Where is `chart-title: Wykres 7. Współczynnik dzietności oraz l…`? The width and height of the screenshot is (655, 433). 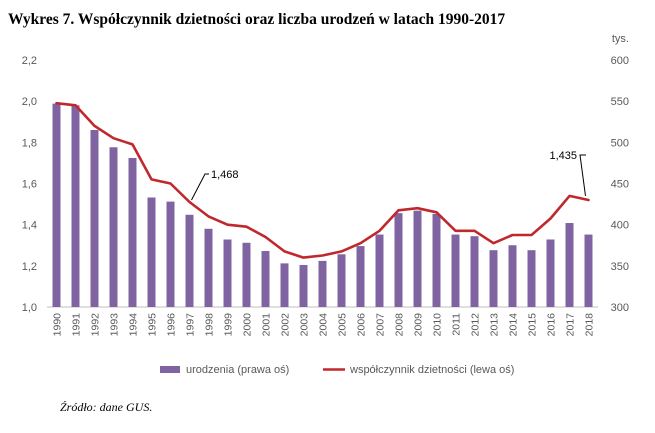 chart-title: Wykres 7. Współczynnik dzietności oraz l… is located at coordinates (257, 19).